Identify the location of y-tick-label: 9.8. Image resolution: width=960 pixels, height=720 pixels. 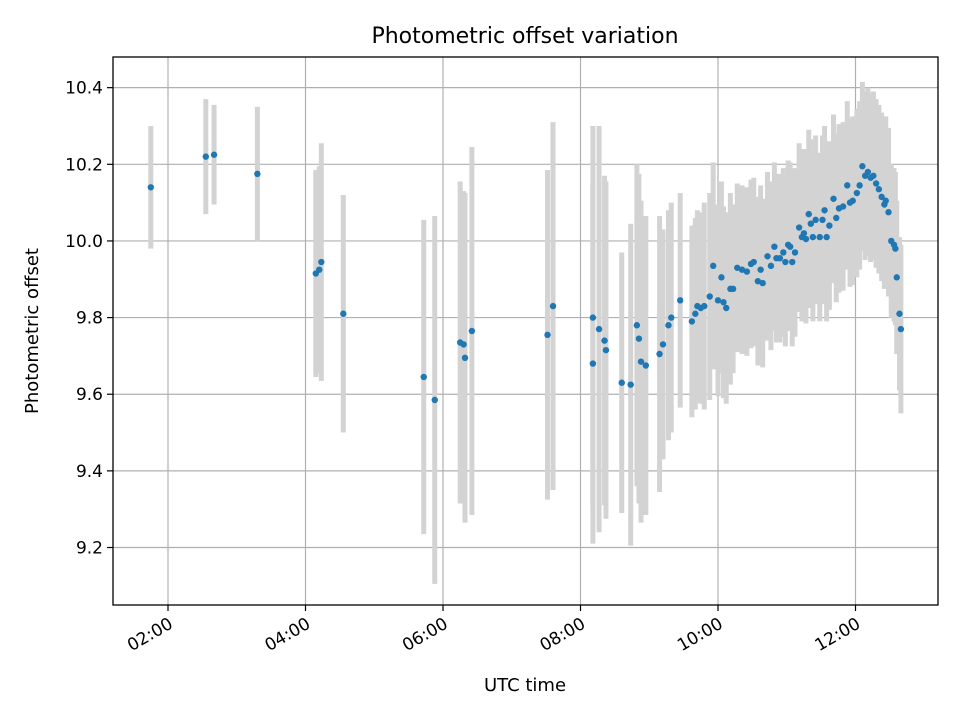
(89, 319).